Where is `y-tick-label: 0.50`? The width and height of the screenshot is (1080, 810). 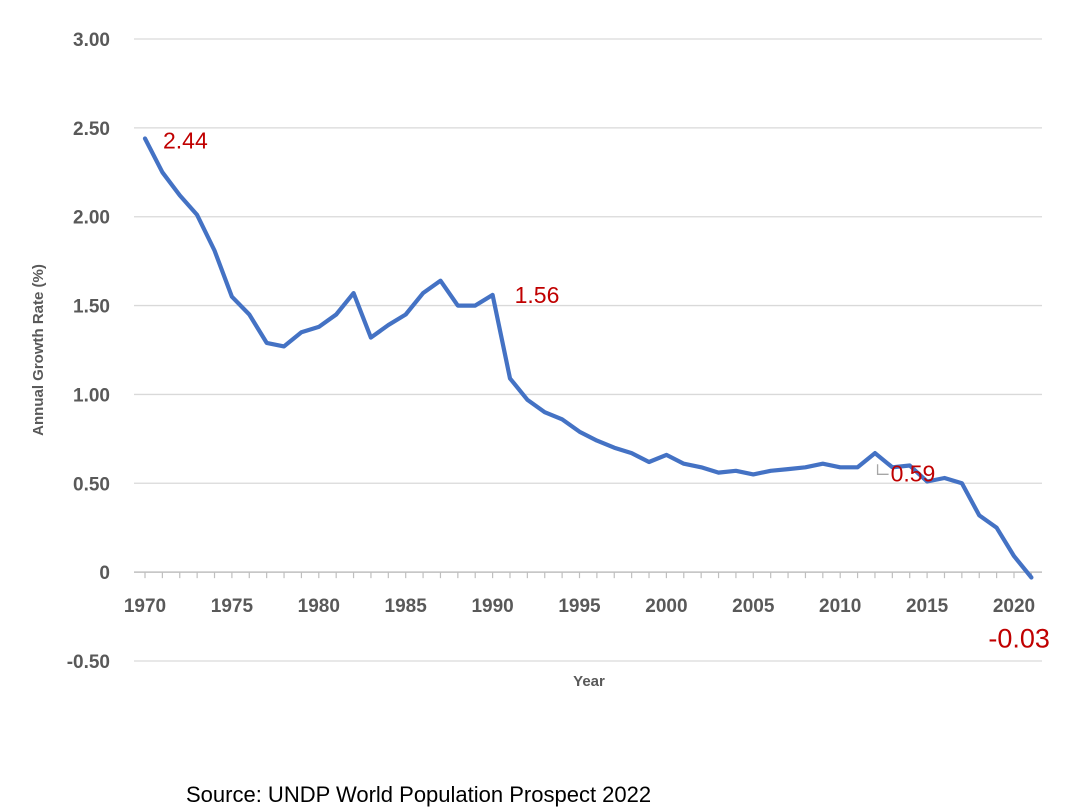
y-tick-label: 0.50 is located at coordinates (91, 484).